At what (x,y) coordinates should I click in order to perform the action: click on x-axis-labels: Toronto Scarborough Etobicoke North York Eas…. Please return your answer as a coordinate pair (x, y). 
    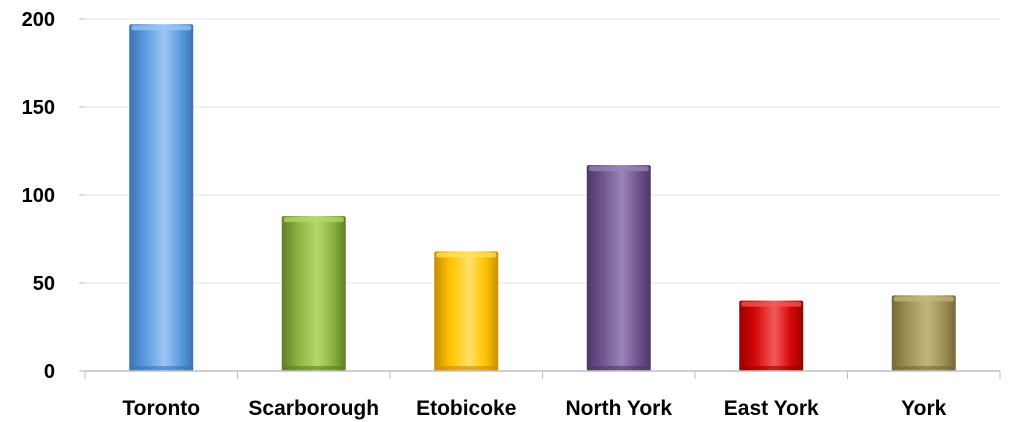
    Looking at the image, I should click on (534, 408).